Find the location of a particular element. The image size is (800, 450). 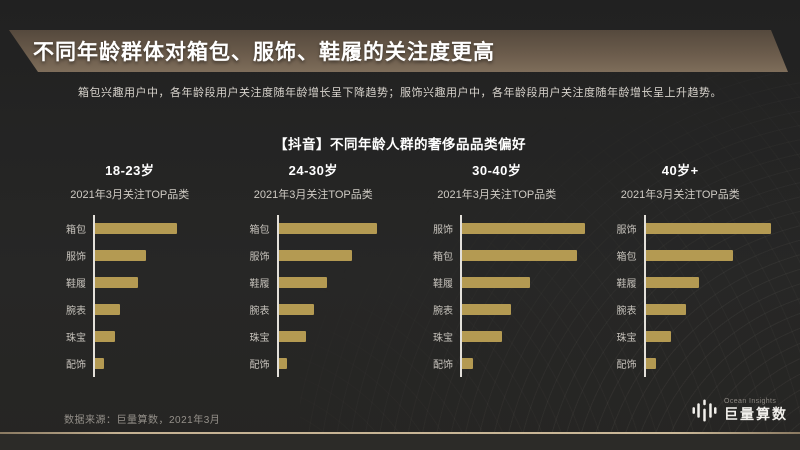

panel-title: 24-30岁 is located at coordinates (313, 170).